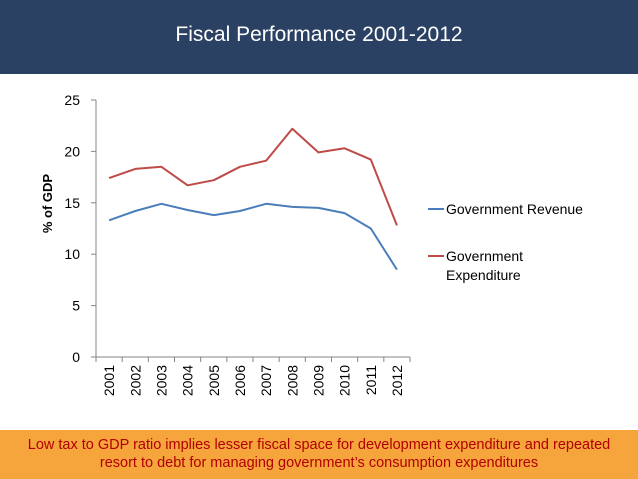 The image size is (638, 479). I want to click on series-line-revenue, so click(253, 236).